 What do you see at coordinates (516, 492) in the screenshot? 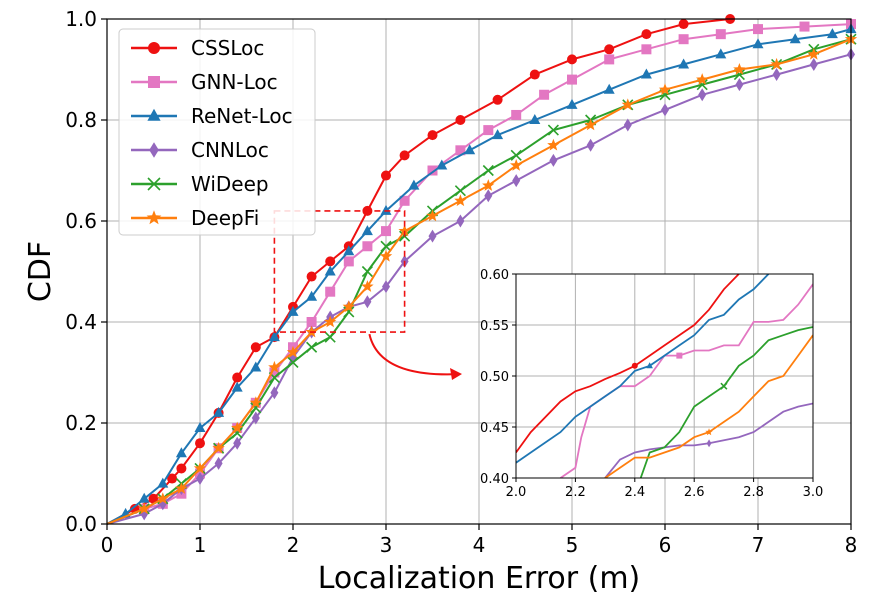
I see `inset-x-tick-label: 2.0` at bounding box center [516, 492].